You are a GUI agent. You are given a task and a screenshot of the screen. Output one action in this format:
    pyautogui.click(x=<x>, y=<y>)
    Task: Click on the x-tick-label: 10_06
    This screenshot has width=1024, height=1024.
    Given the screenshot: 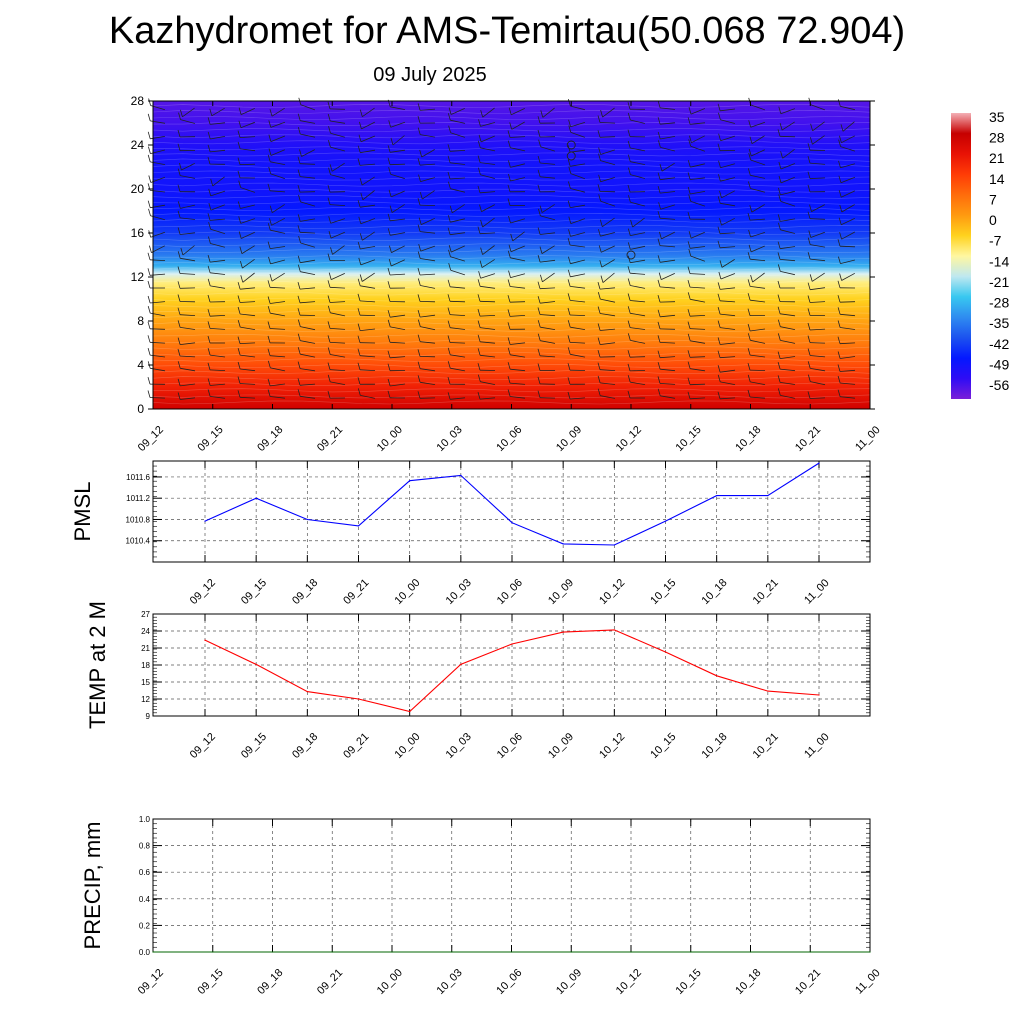 What is the action you would take?
    pyautogui.click(x=510, y=746)
    